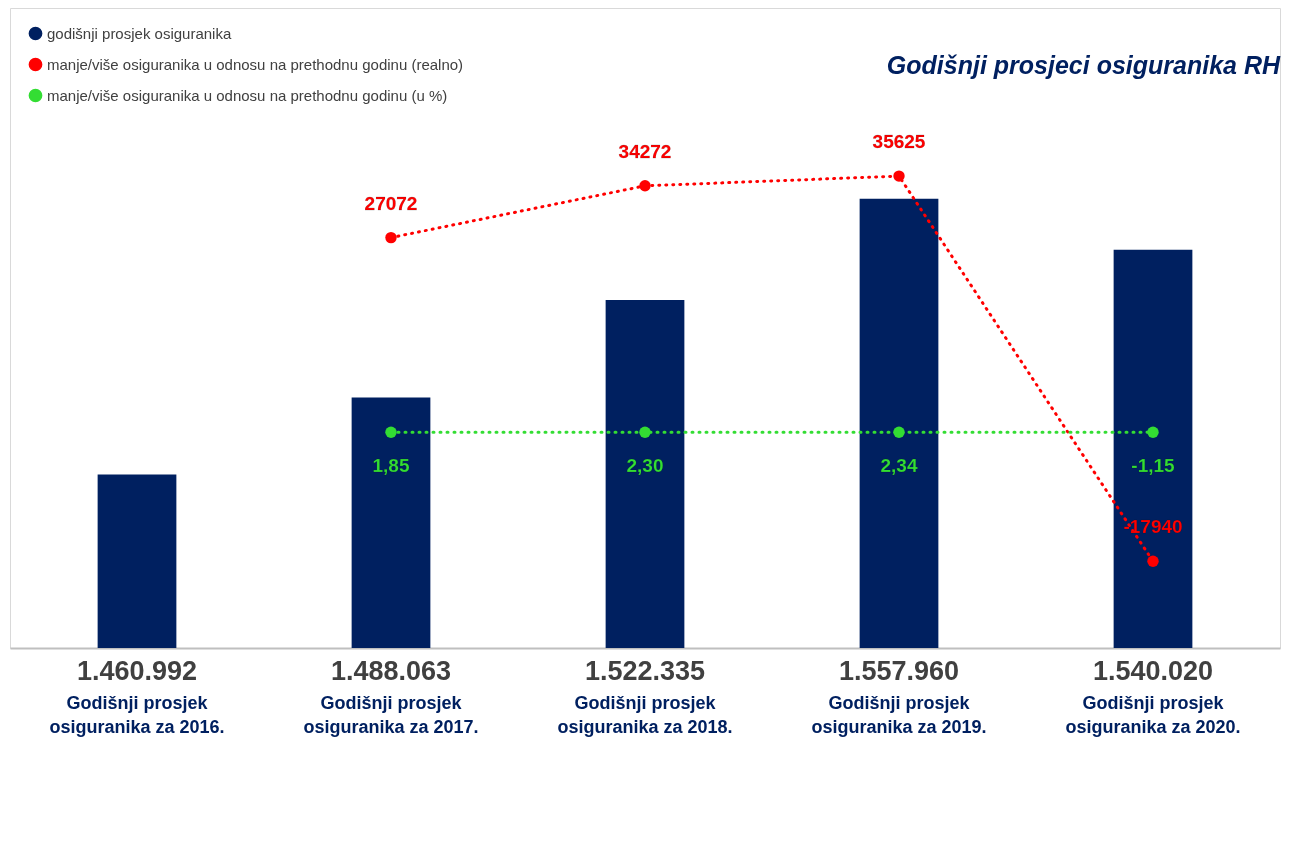 This screenshot has width=1302, height=848. Describe the element at coordinates (645, 671) in the screenshot. I see `data-label: 1.522.335` at that location.